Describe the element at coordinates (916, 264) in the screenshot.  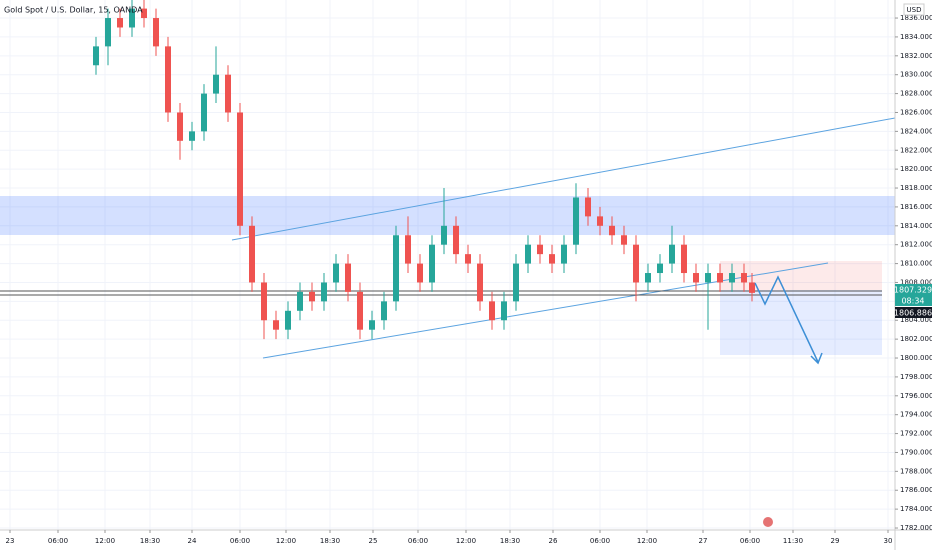
I see `y-tick-label: 1810.000` at that location.